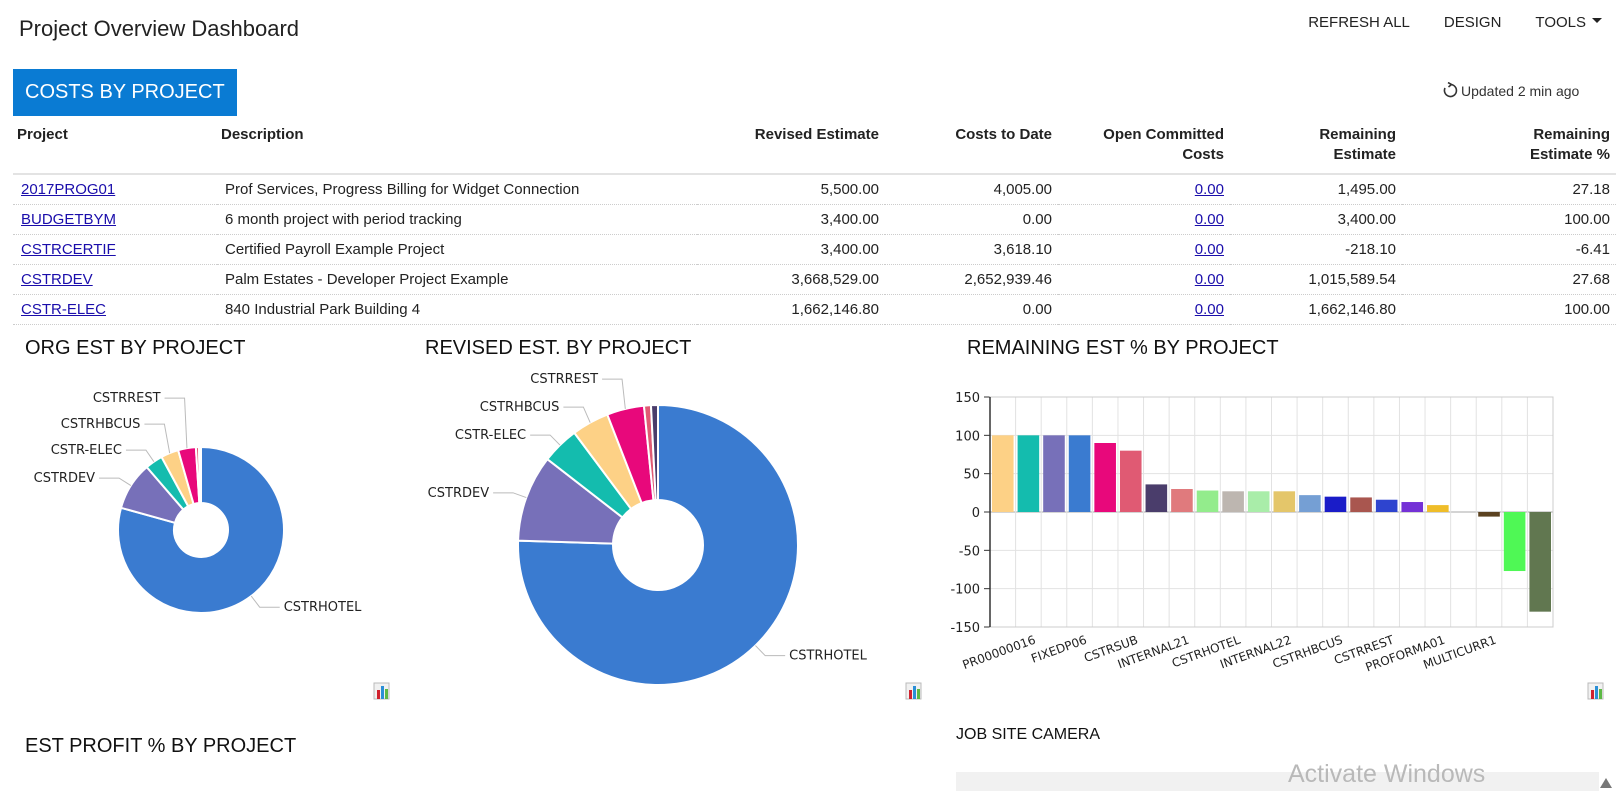  I want to click on job-site-camera-title: JOB SITE CAMERA, so click(1028, 734).